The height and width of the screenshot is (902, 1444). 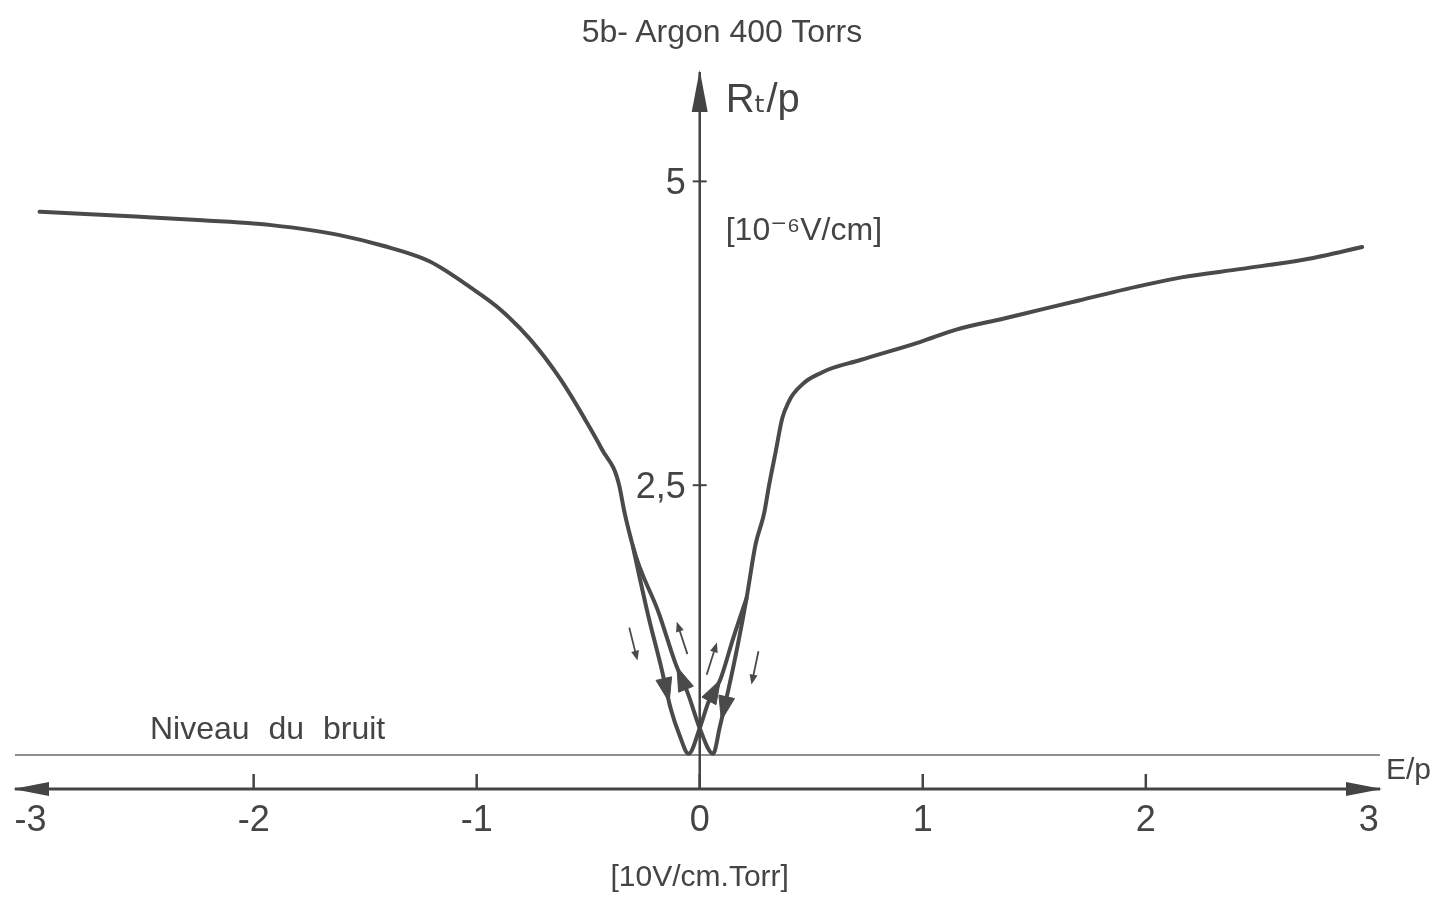 I want to click on y-tick-label: 2,5, so click(x=660, y=485).